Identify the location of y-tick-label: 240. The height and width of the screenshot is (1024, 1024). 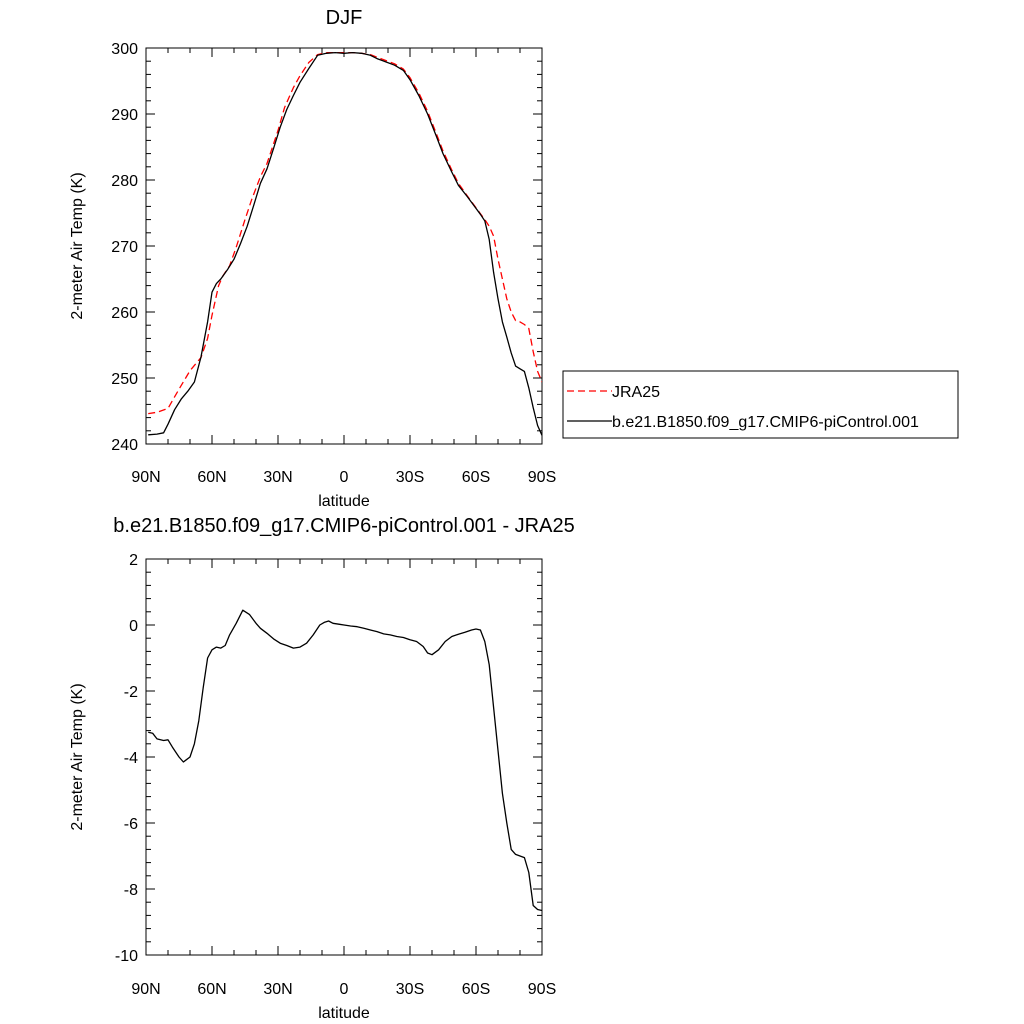
(124, 445).